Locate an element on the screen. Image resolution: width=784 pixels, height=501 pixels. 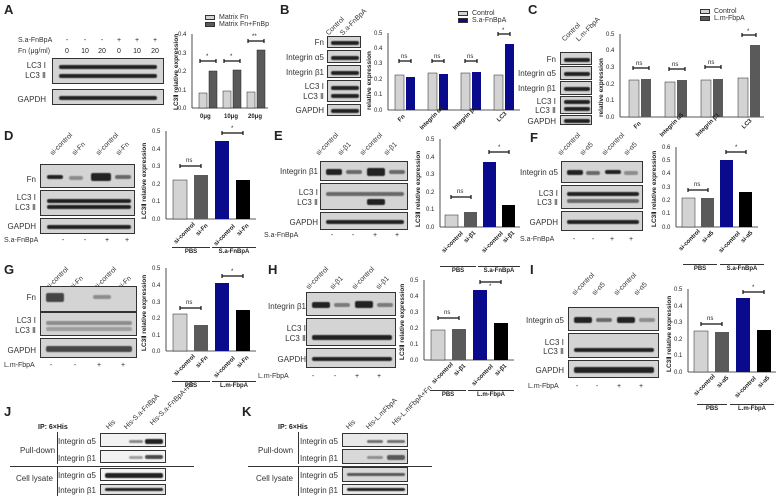
lane-label: si-α5 is located at coordinates (641, 289).